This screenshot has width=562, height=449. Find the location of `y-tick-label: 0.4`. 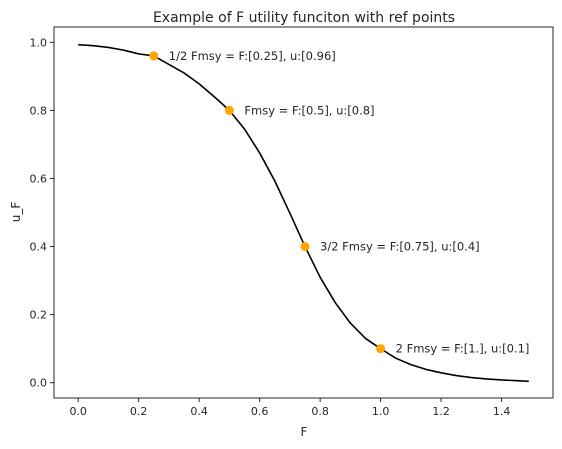

y-tick-label: 0.4 is located at coordinates (39, 247).